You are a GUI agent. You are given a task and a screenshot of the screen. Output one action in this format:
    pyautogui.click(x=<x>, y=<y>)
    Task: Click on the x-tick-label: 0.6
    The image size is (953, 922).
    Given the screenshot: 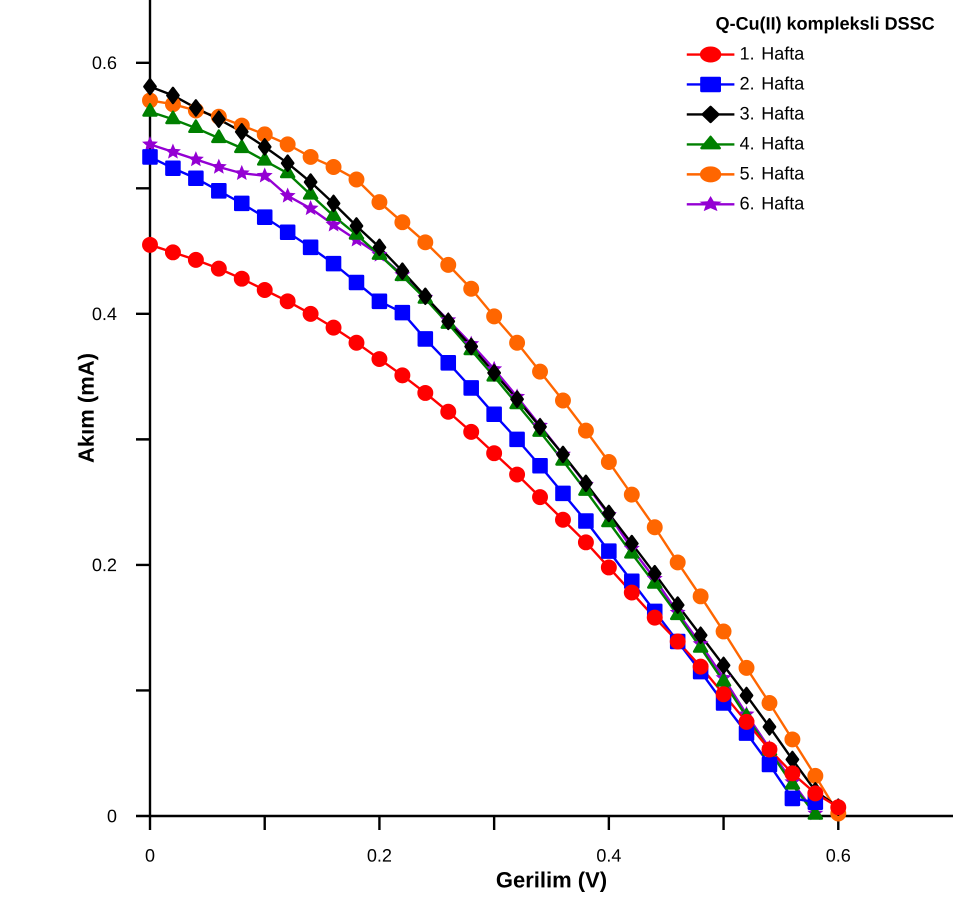 What is the action you would take?
    pyautogui.click(x=838, y=855)
    